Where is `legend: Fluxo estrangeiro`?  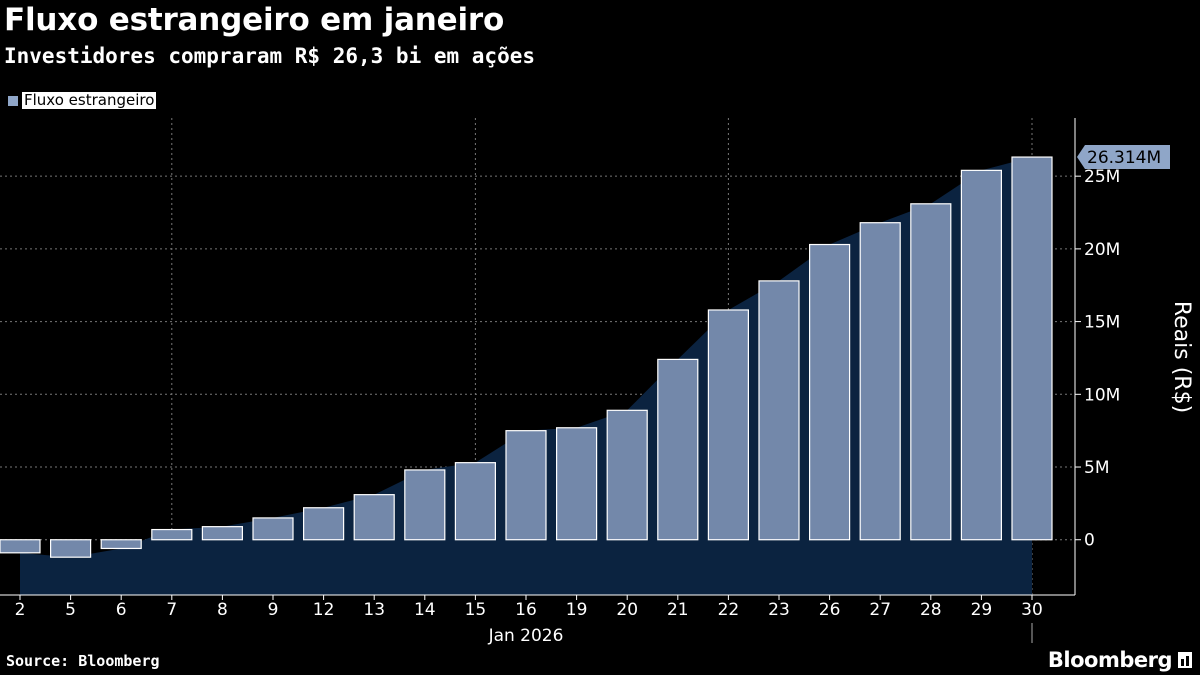
legend: Fluxo estrangeiro is located at coordinates (82, 100).